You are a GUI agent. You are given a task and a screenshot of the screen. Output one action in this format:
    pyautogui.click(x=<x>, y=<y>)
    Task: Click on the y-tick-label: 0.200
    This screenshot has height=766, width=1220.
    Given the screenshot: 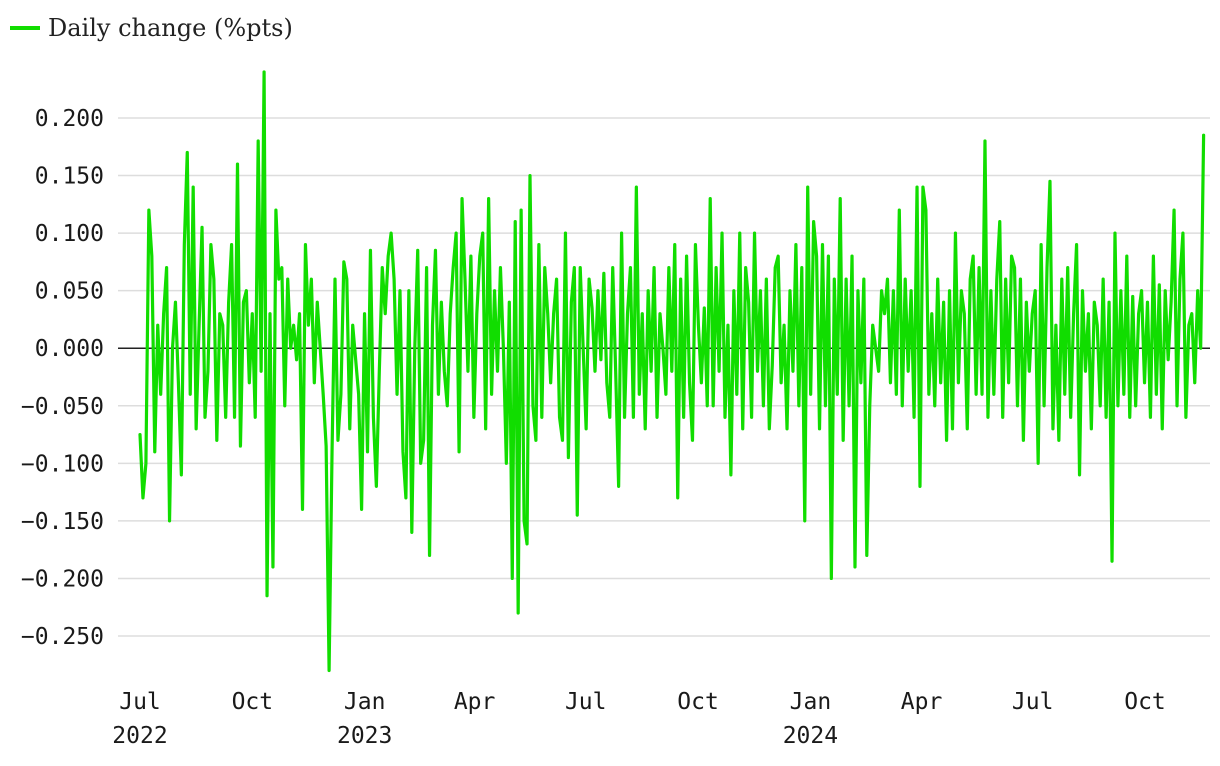 What is the action you would take?
    pyautogui.click(x=69, y=119)
    